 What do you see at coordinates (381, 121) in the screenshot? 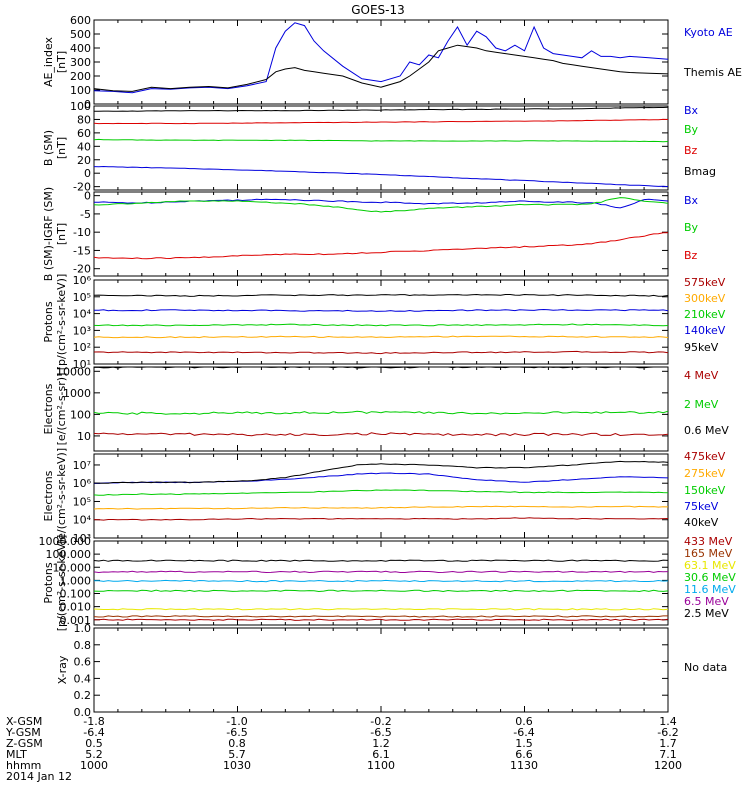
I see `series-line-Bz` at bounding box center [381, 121].